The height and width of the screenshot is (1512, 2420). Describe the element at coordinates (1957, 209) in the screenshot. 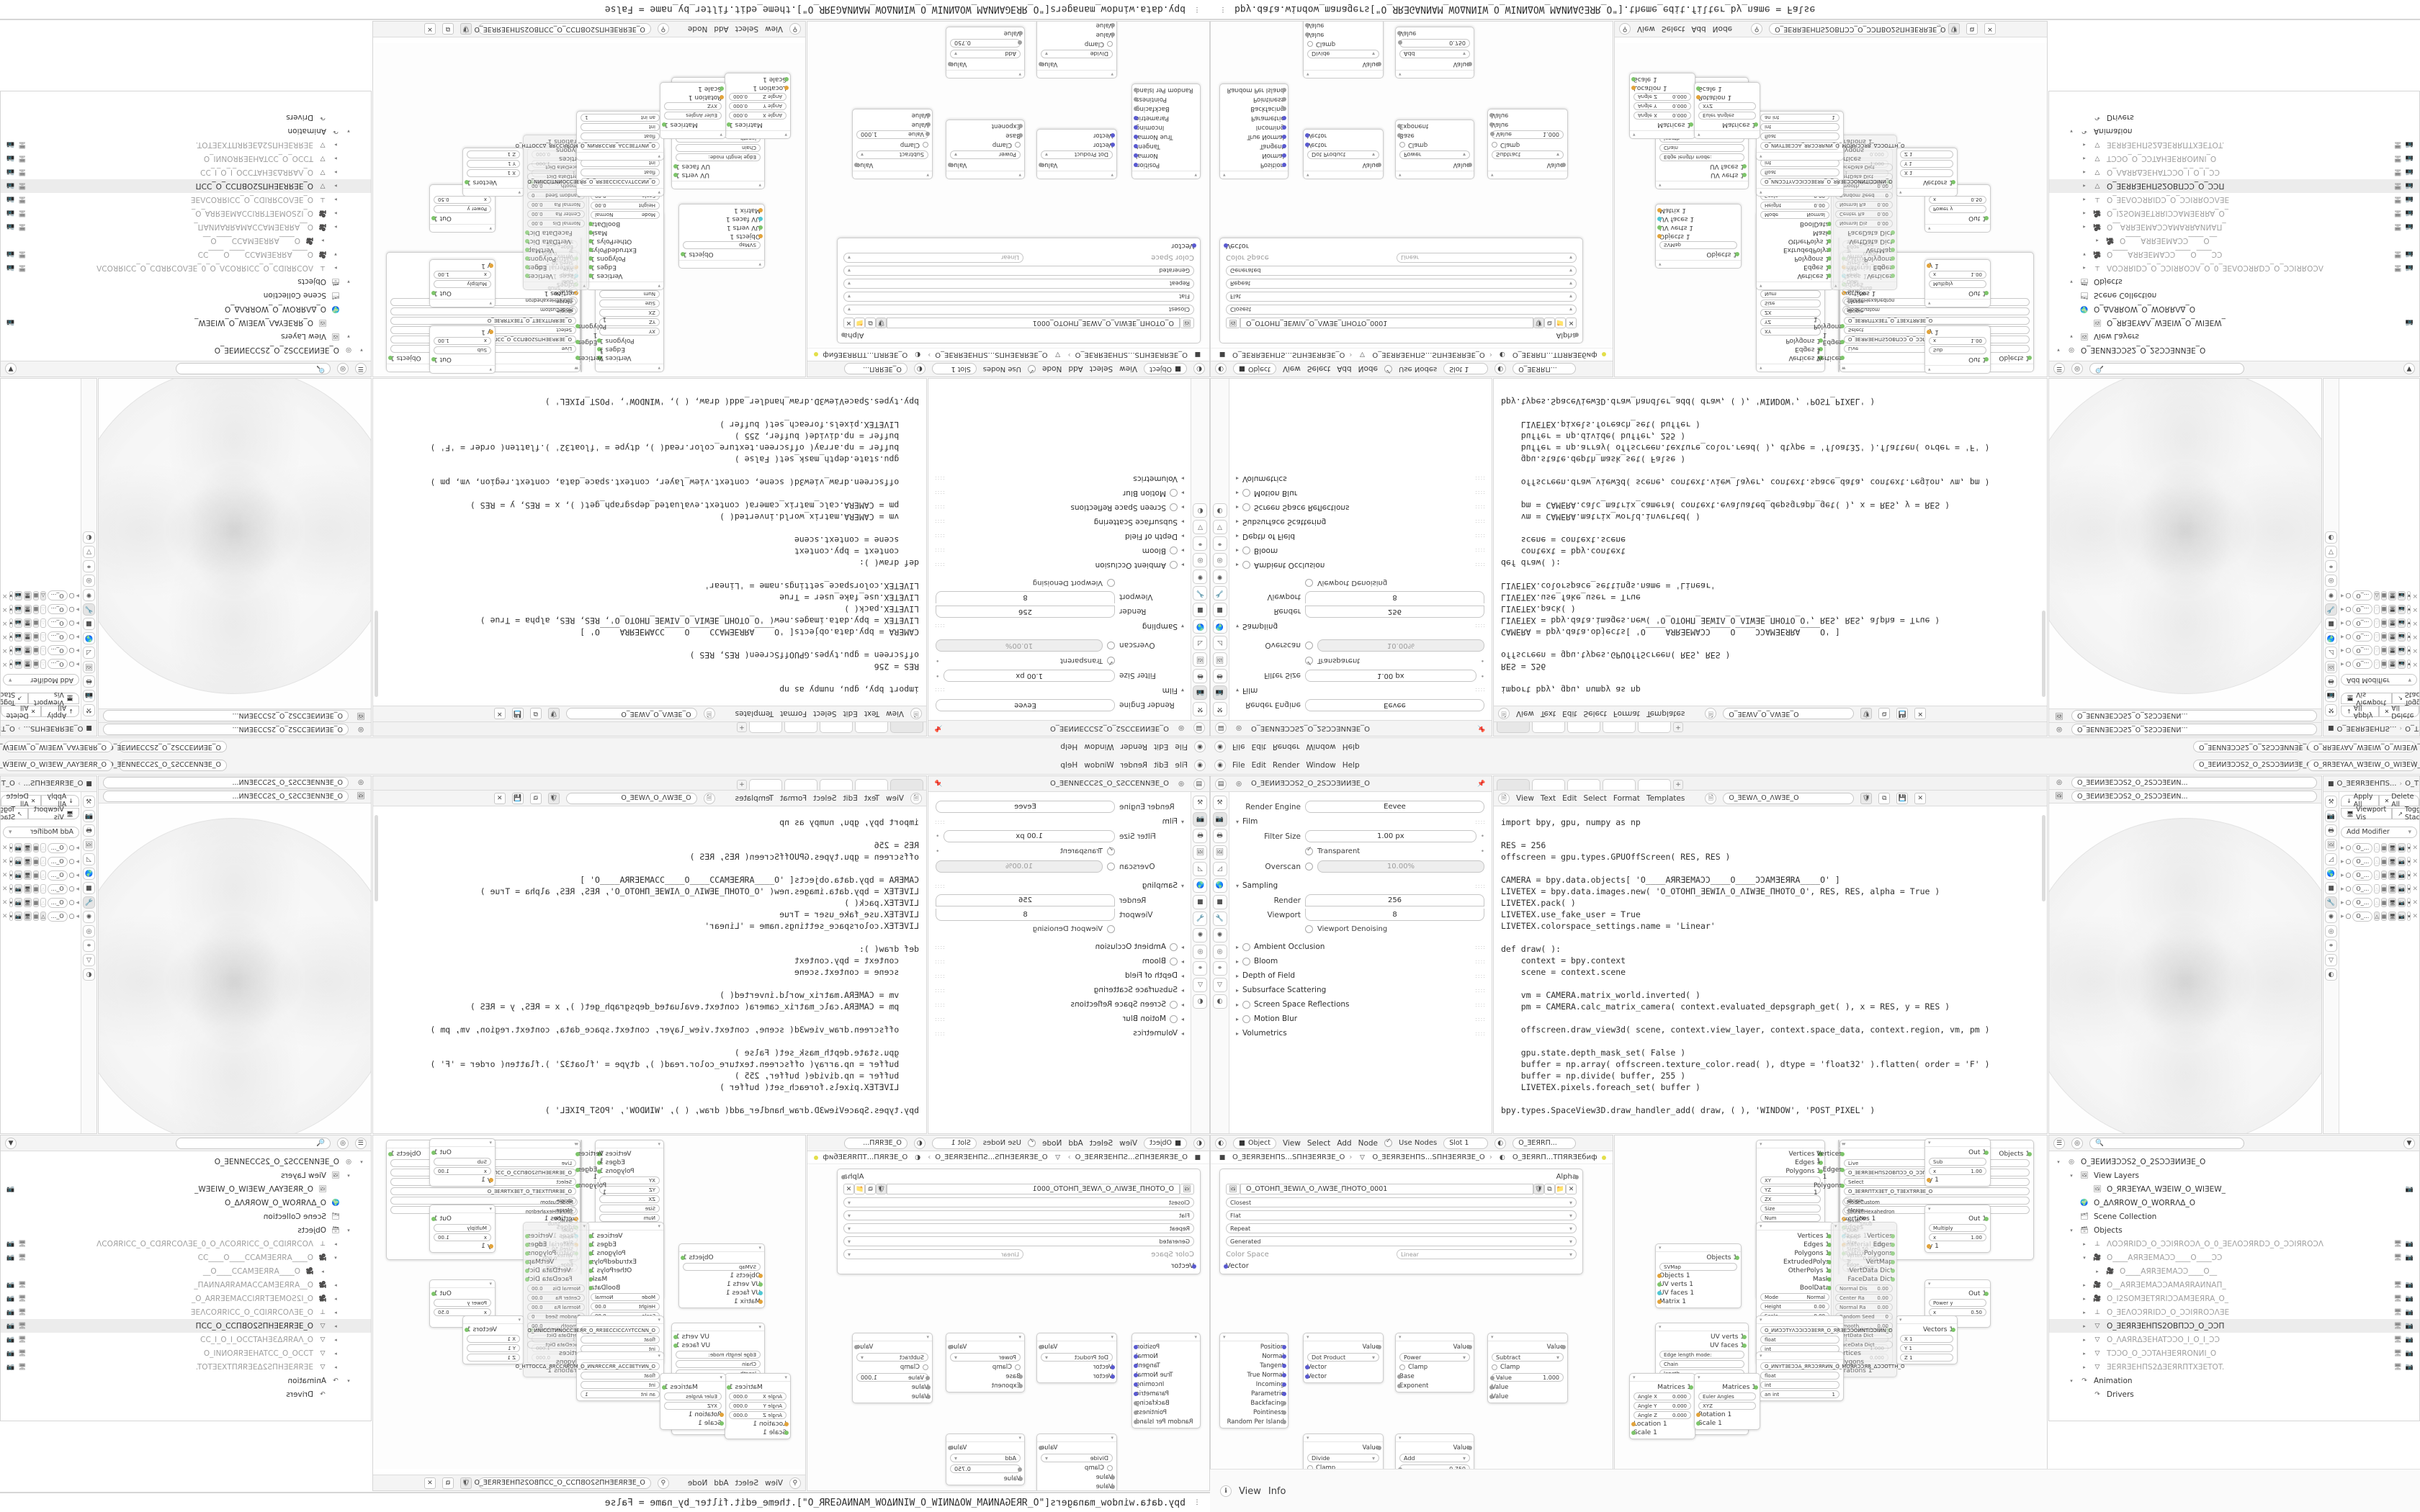

I see `an-field: Power y` at that location.